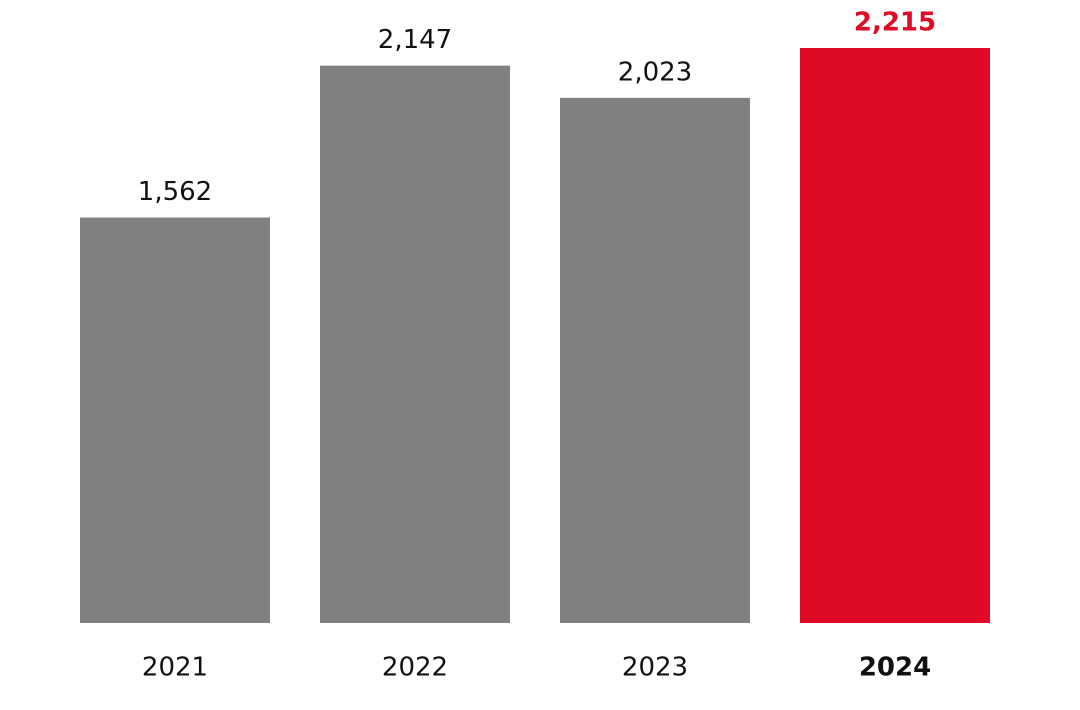 The image size is (1080, 710). I want to click on x-tick-label: 2024, so click(895, 668).